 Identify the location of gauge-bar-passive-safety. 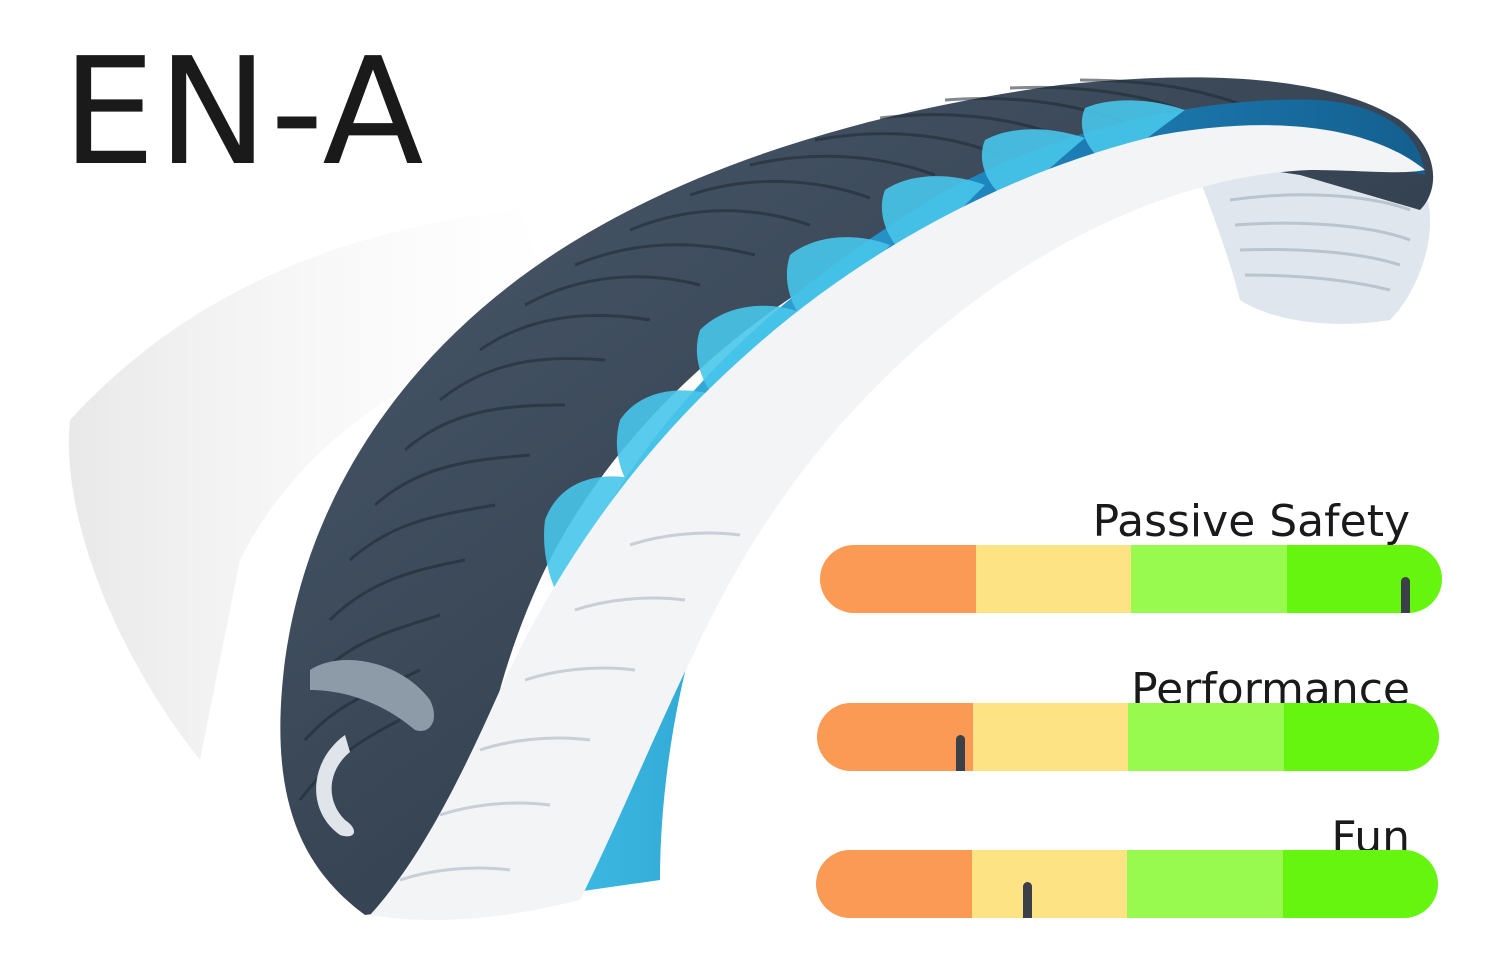
(1131, 579).